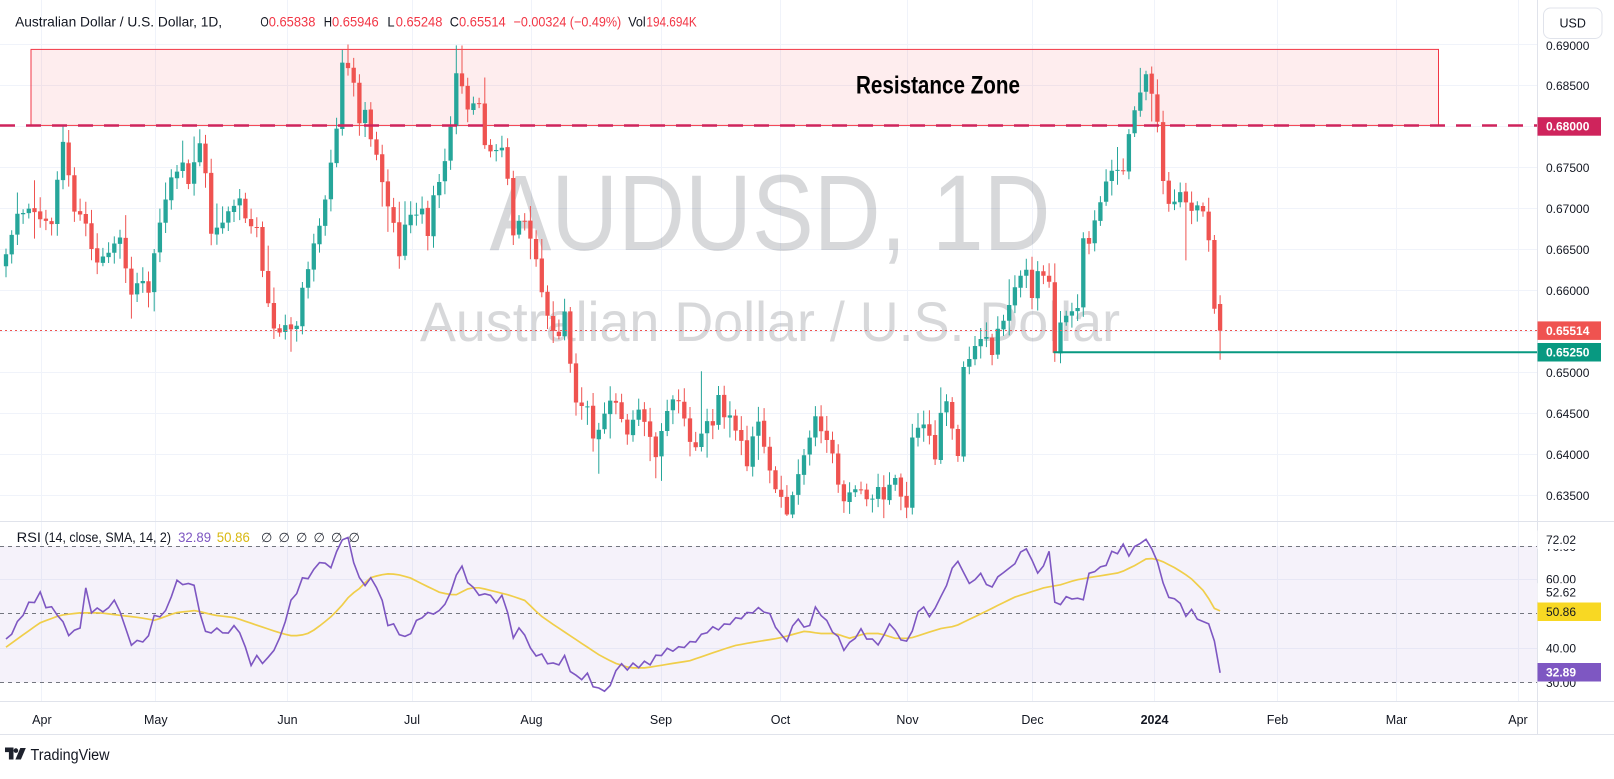 This screenshot has height=779, width=1614. What do you see at coordinates (108, 537) in the screenshot?
I see `svg-text: (14, close, SMA, 14, 2)` at bounding box center [108, 537].